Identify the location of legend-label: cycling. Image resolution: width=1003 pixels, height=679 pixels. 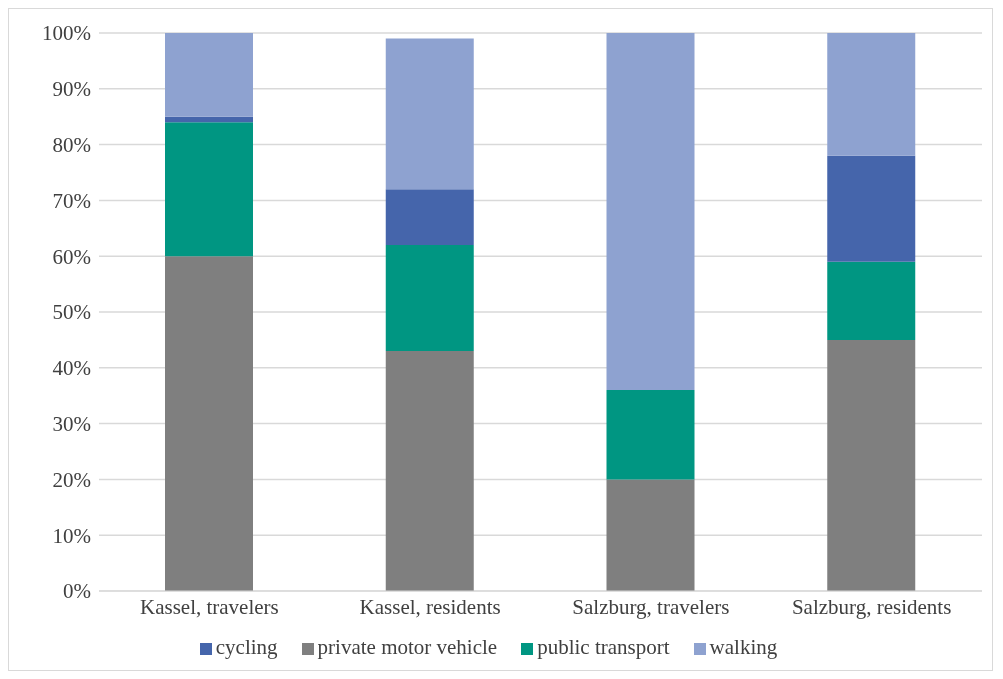
(246, 647).